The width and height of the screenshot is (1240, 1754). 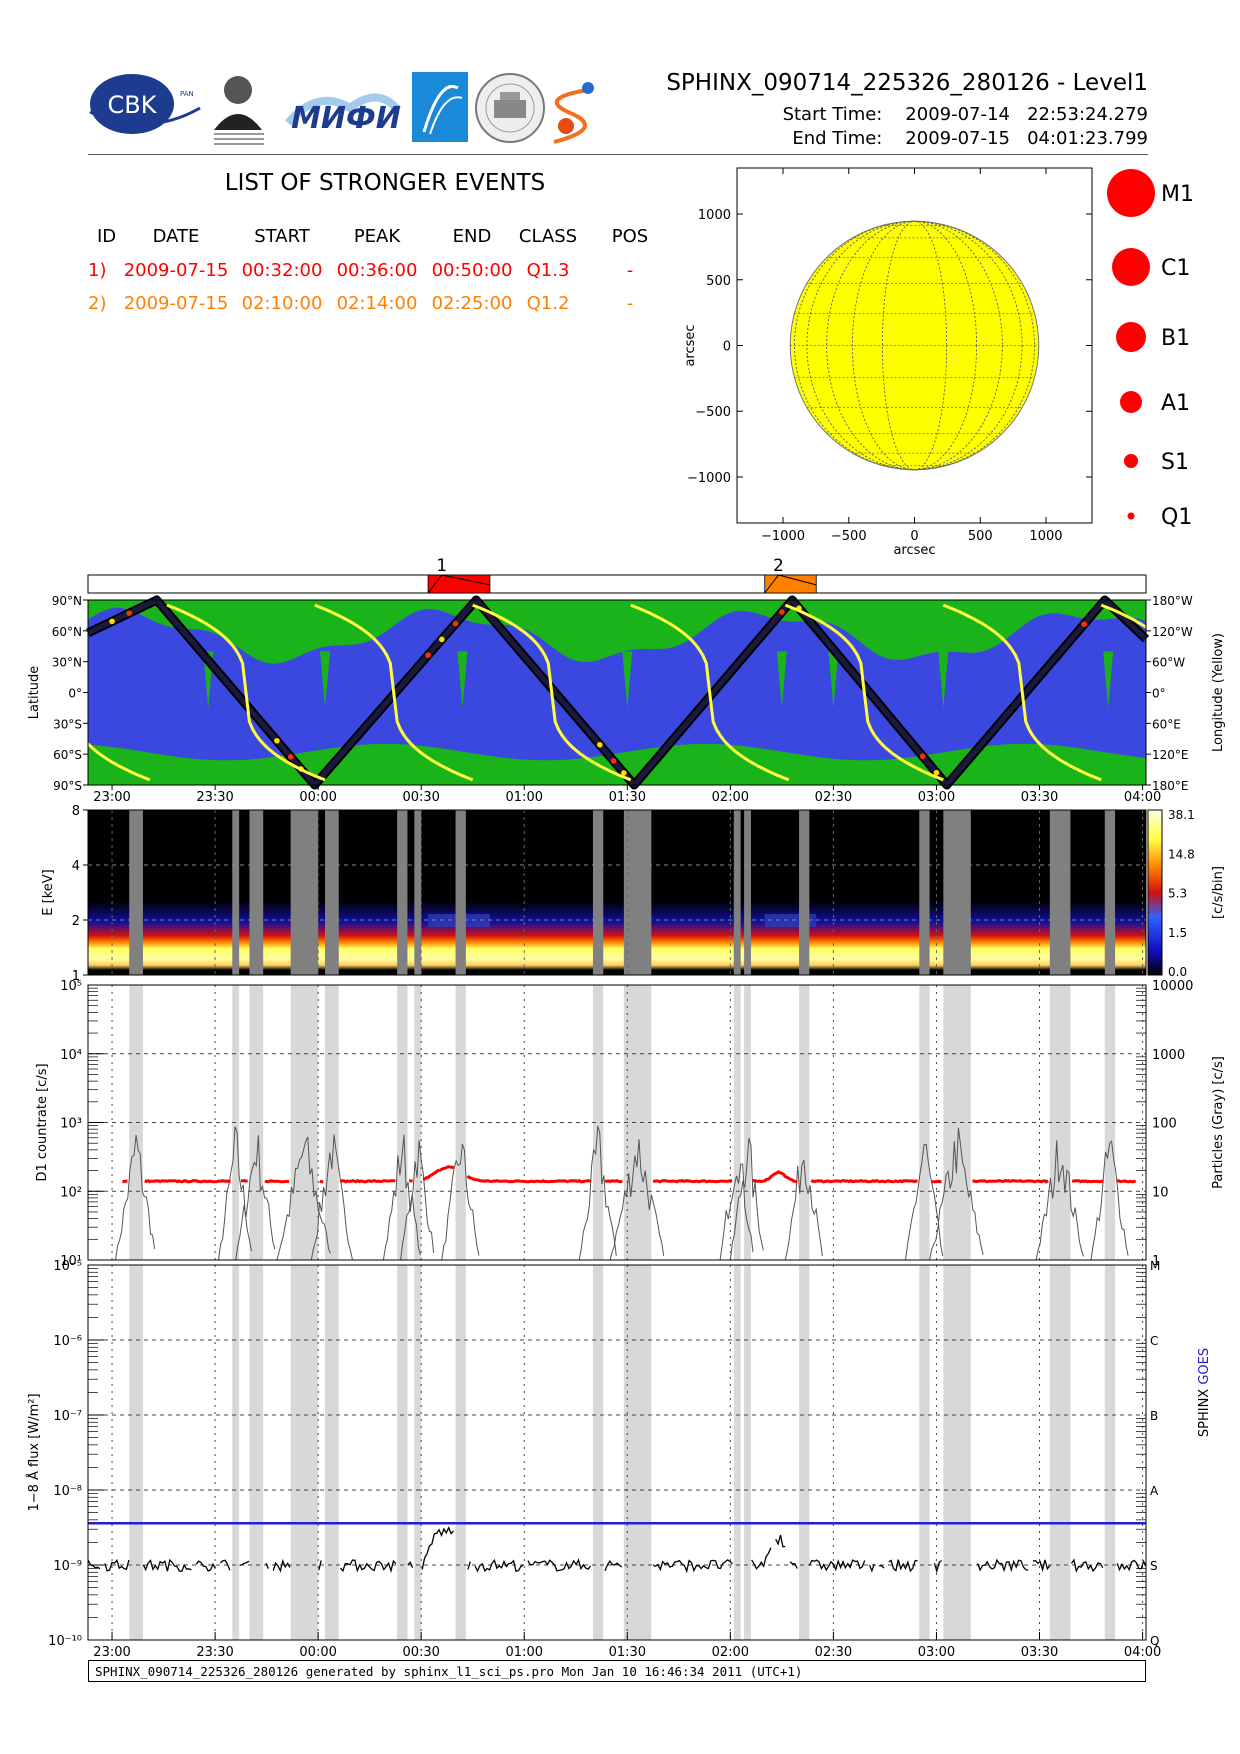 I want to click on countrate-y-tick-label: 10³, so click(x=71, y=1124).